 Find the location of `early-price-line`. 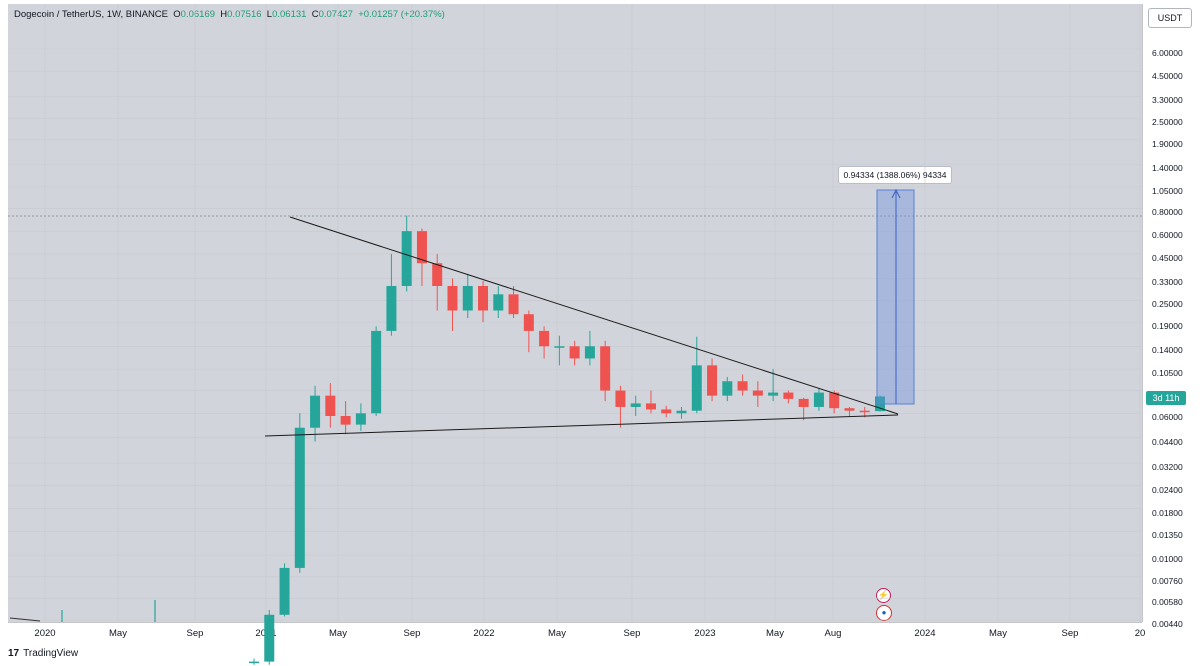

early-price-line is located at coordinates (25, 619).